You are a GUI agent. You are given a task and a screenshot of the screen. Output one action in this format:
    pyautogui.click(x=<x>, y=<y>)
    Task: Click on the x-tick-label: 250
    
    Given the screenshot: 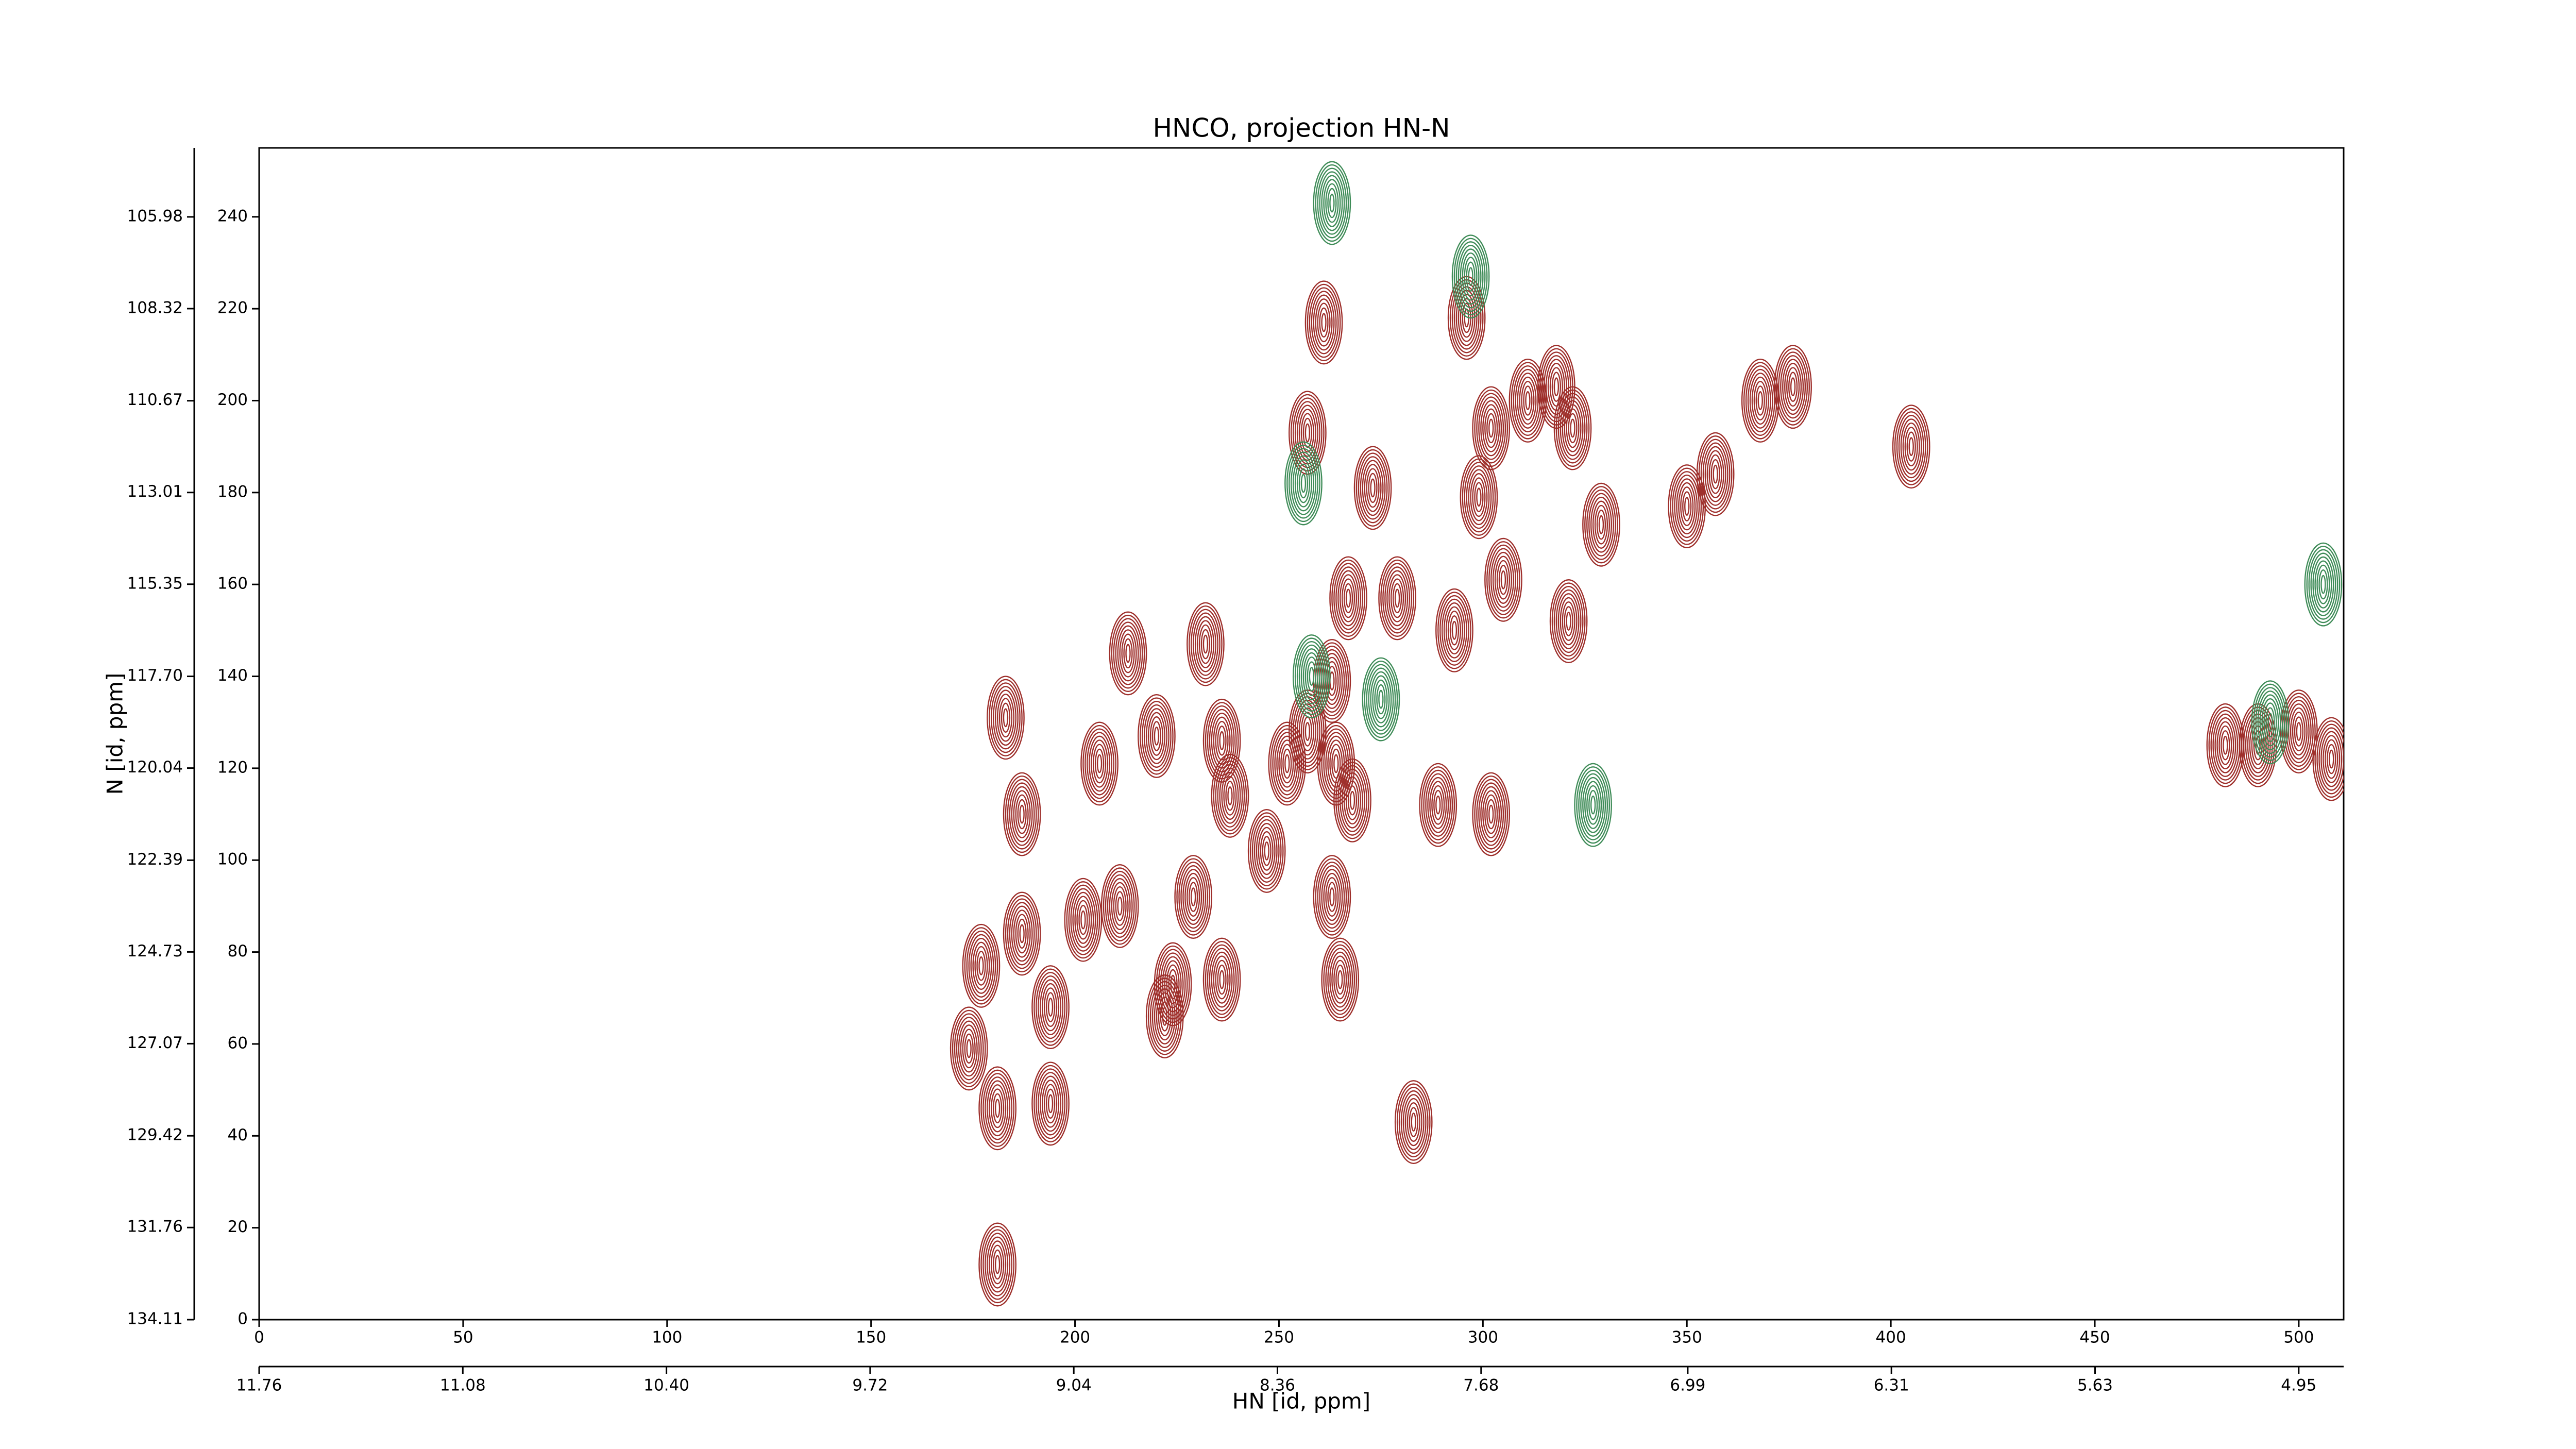 What is the action you would take?
    pyautogui.click(x=1279, y=1337)
    